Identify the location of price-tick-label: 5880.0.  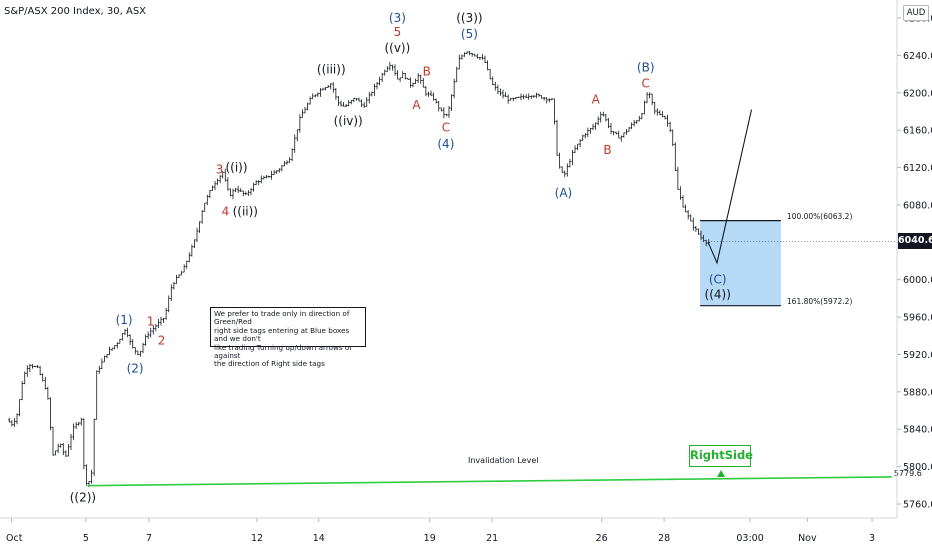
(917, 392).